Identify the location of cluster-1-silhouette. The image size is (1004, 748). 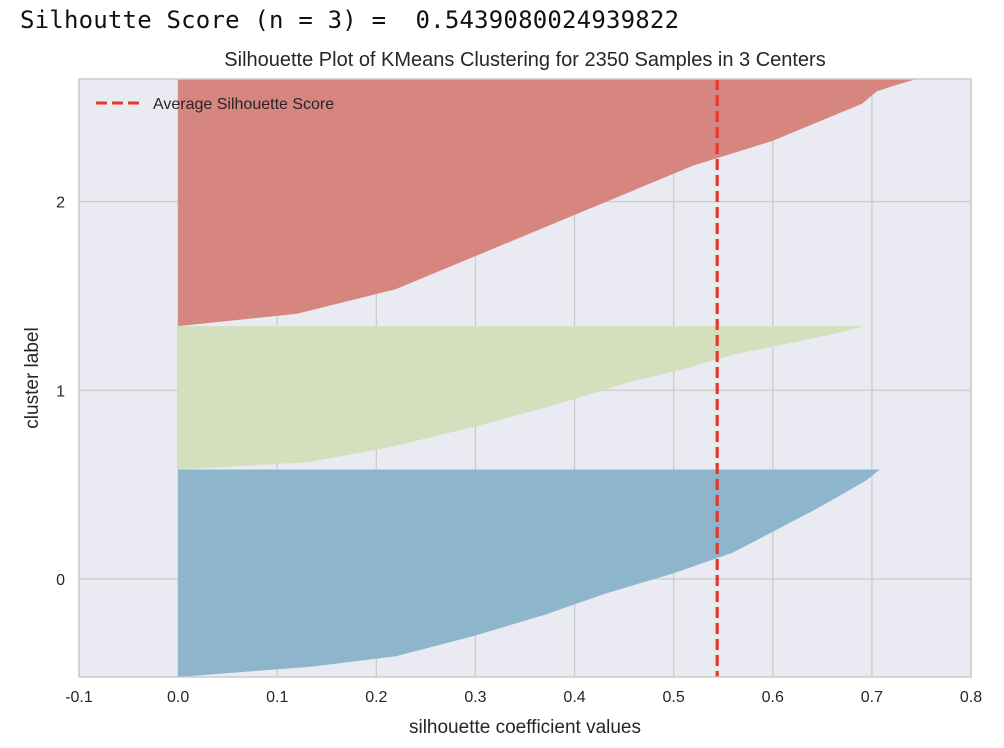
(521, 398).